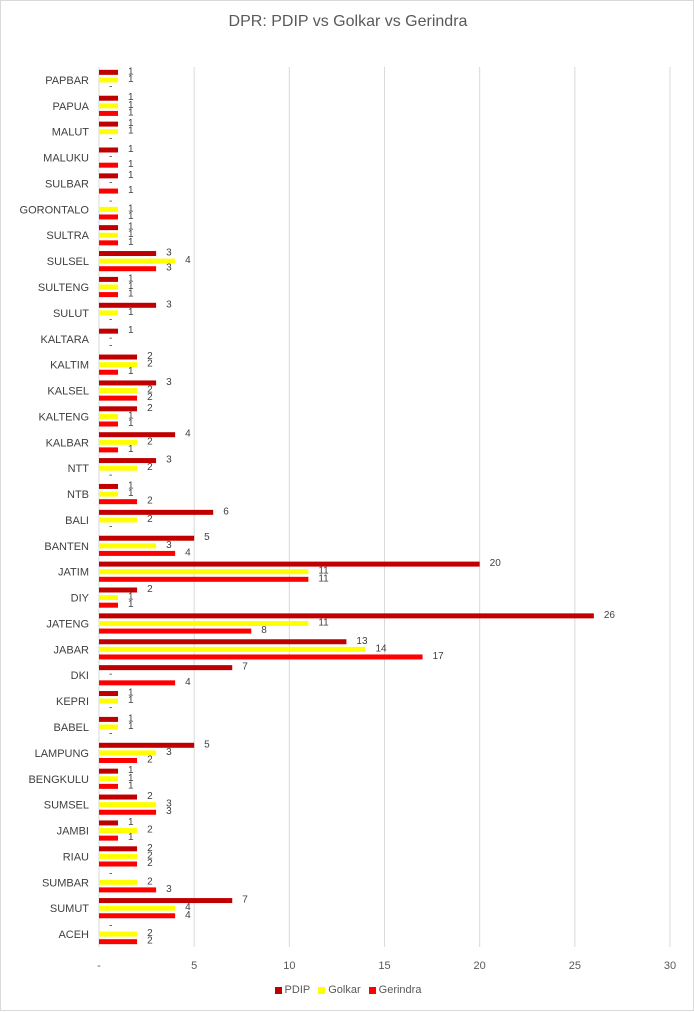 This screenshot has width=694, height=1012. Describe the element at coordinates (68, 392) in the screenshot. I see `category-label: KALSEL` at that location.